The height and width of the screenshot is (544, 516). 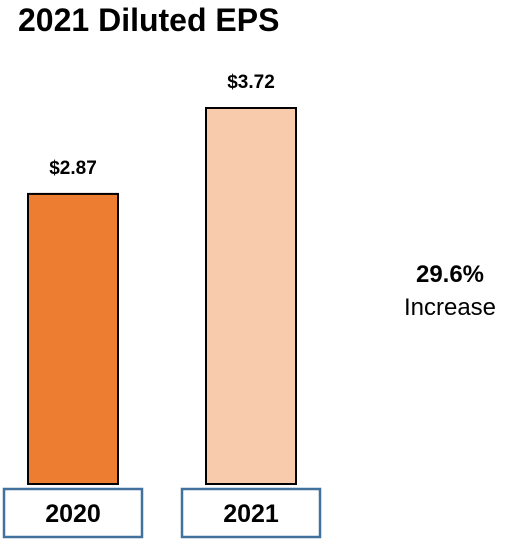 What do you see at coordinates (448, 291) in the screenshot?
I see `increase-callout: 29.6% Increase` at bounding box center [448, 291].